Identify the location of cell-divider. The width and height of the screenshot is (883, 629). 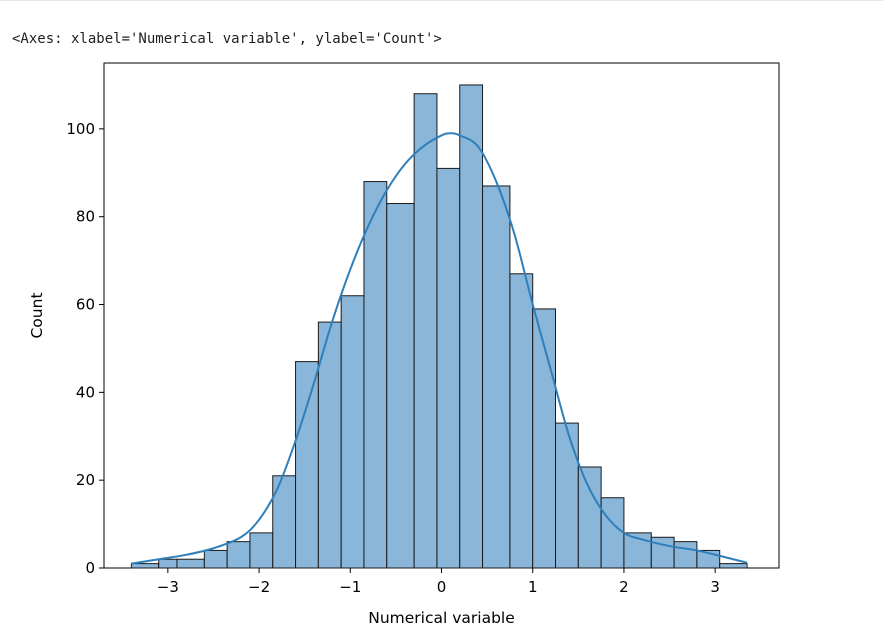
(441, 0).